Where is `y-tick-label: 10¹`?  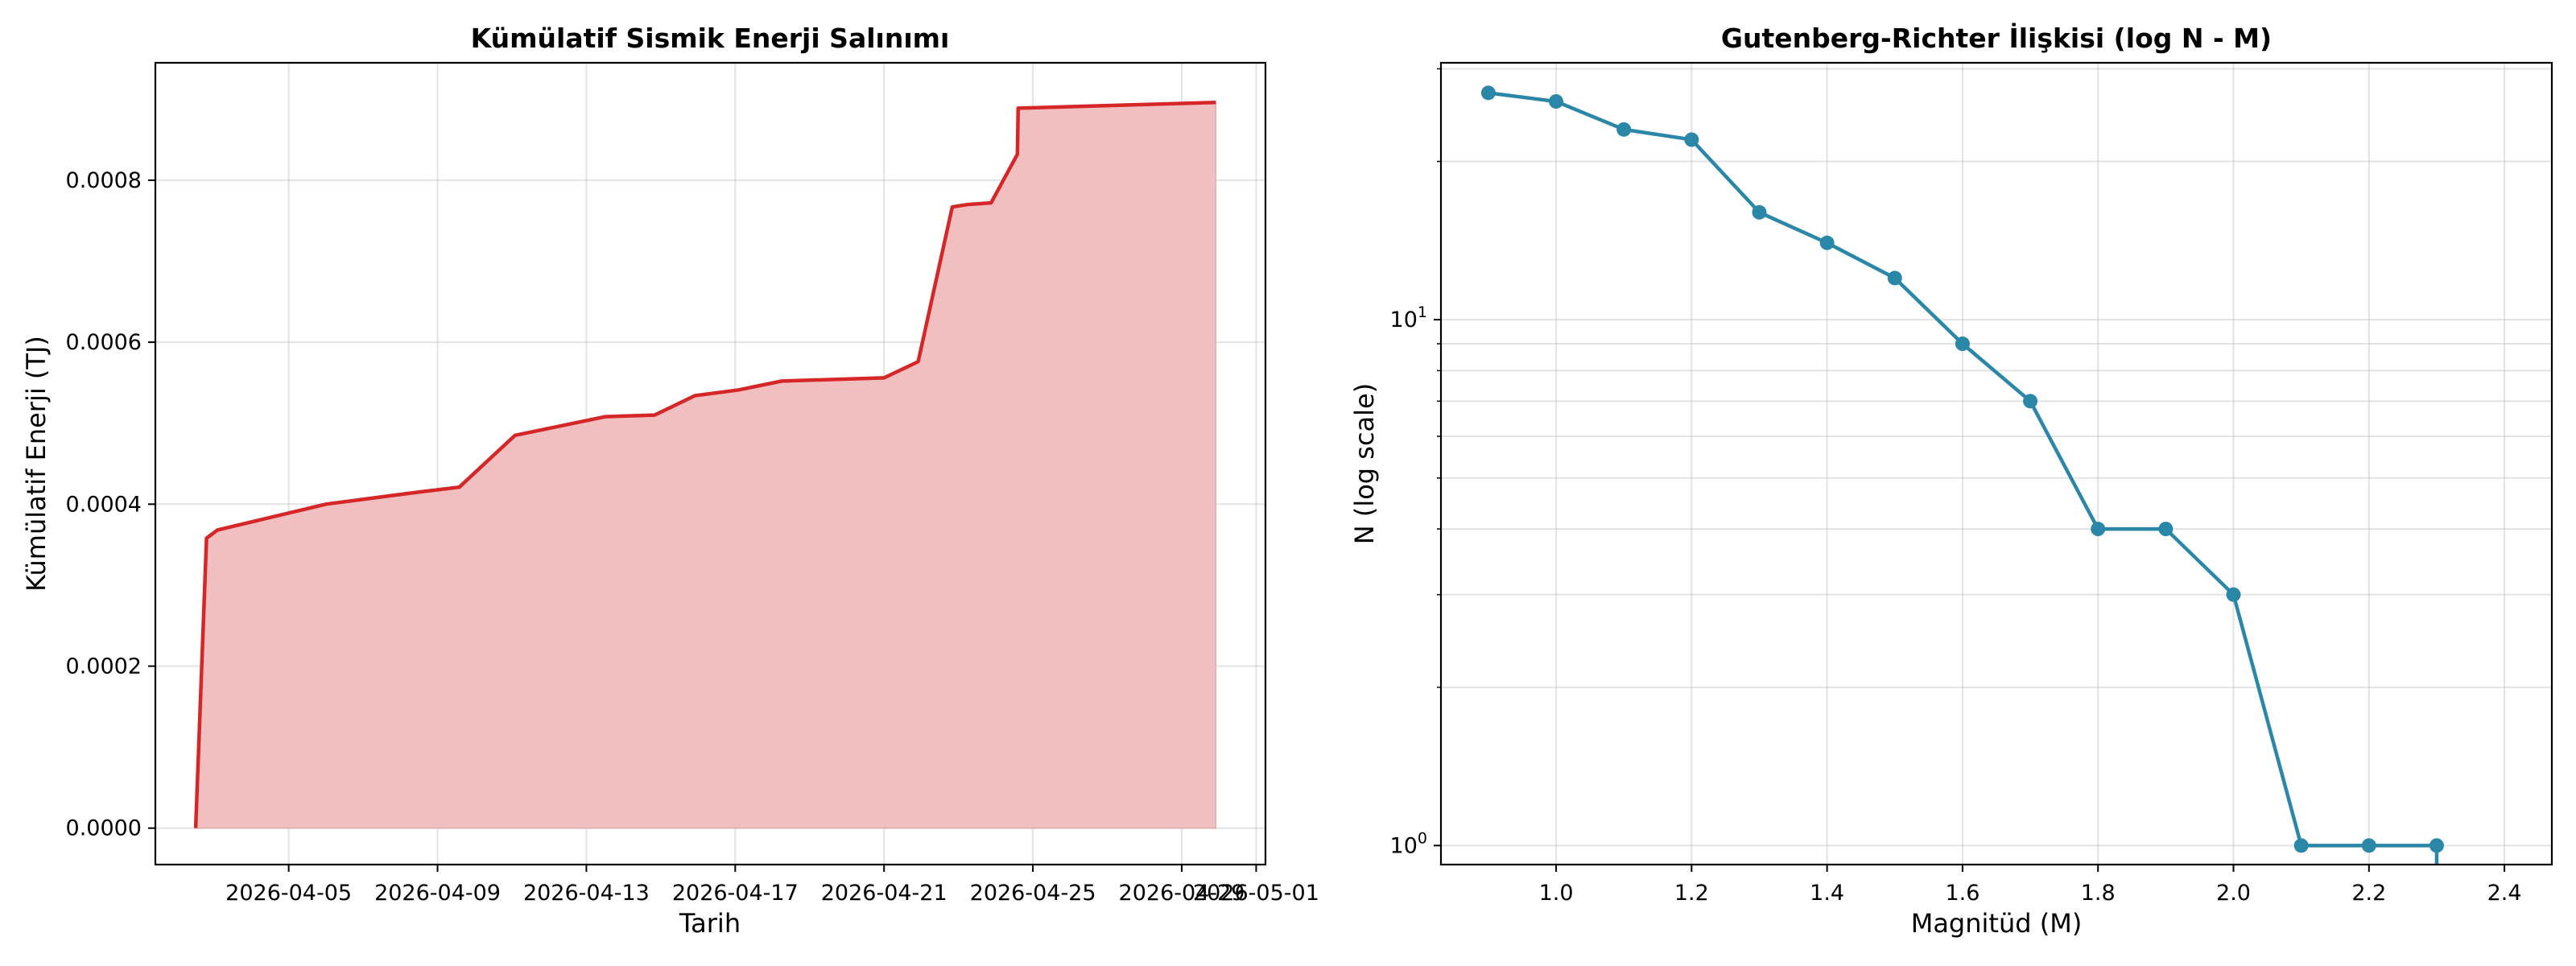
y-tick-label: 10¹ is located at coordinates (1408, 317).